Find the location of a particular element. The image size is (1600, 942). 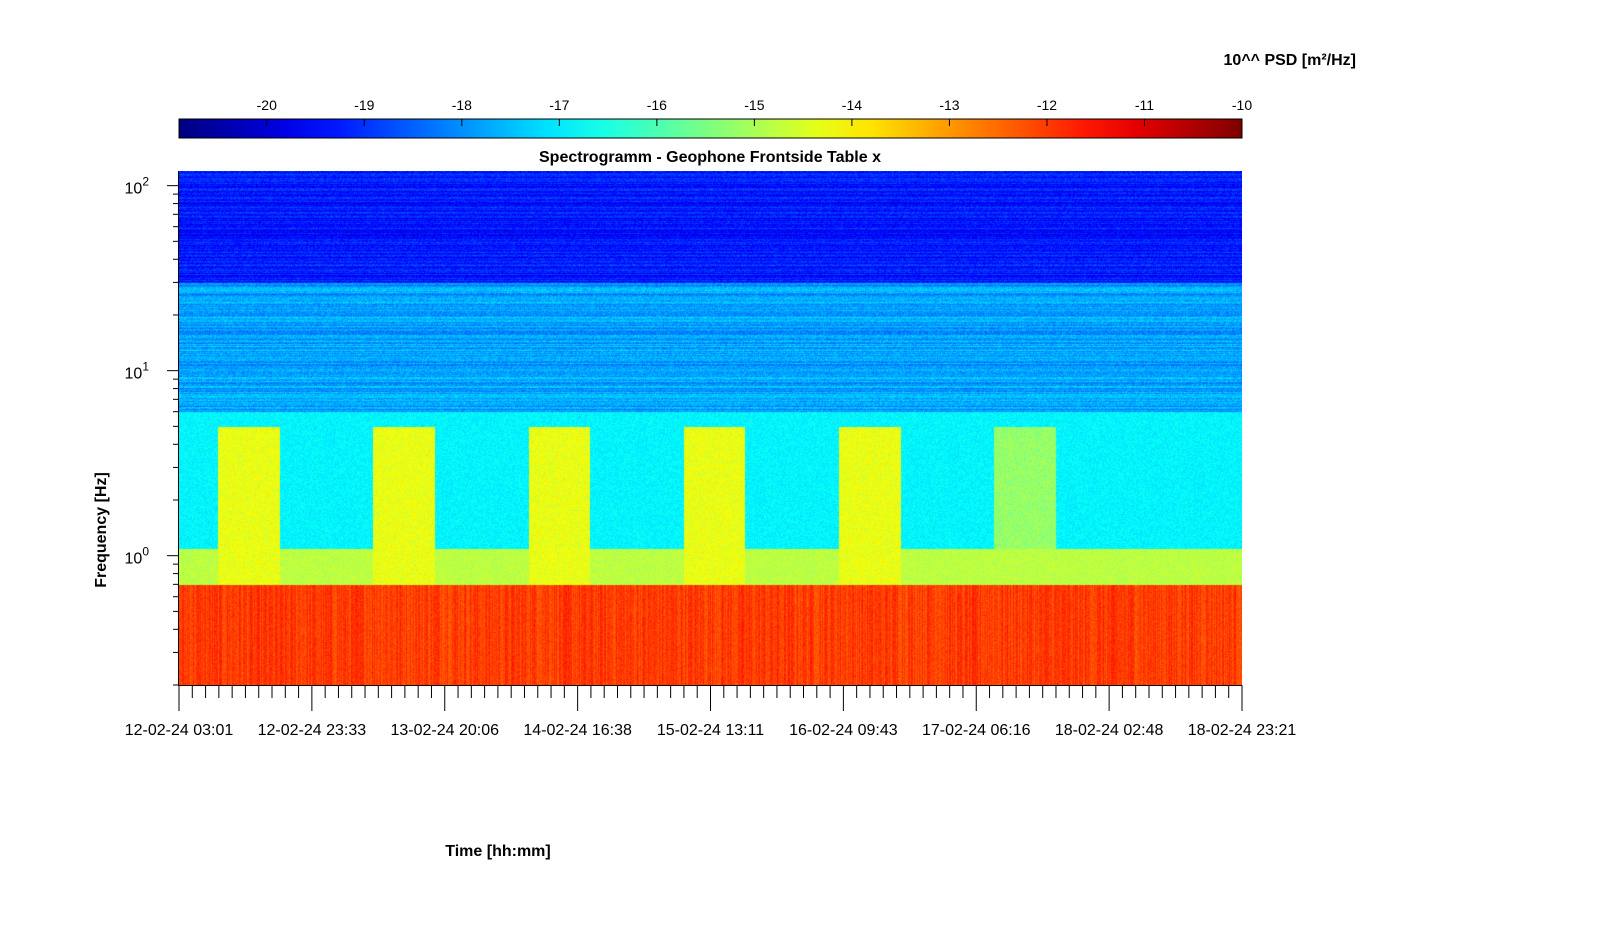

x-tick-label: 12-02-24 03:01 is located at coordinates (179, 730).